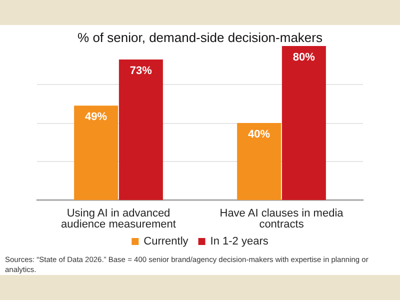 This screenshot has height=300, width=400. What do you see at coordinates (118, 219) in the screenshot?
I see `x-tick-label: Using AI in advanced audience measurement` at bounding box center [118, 219].